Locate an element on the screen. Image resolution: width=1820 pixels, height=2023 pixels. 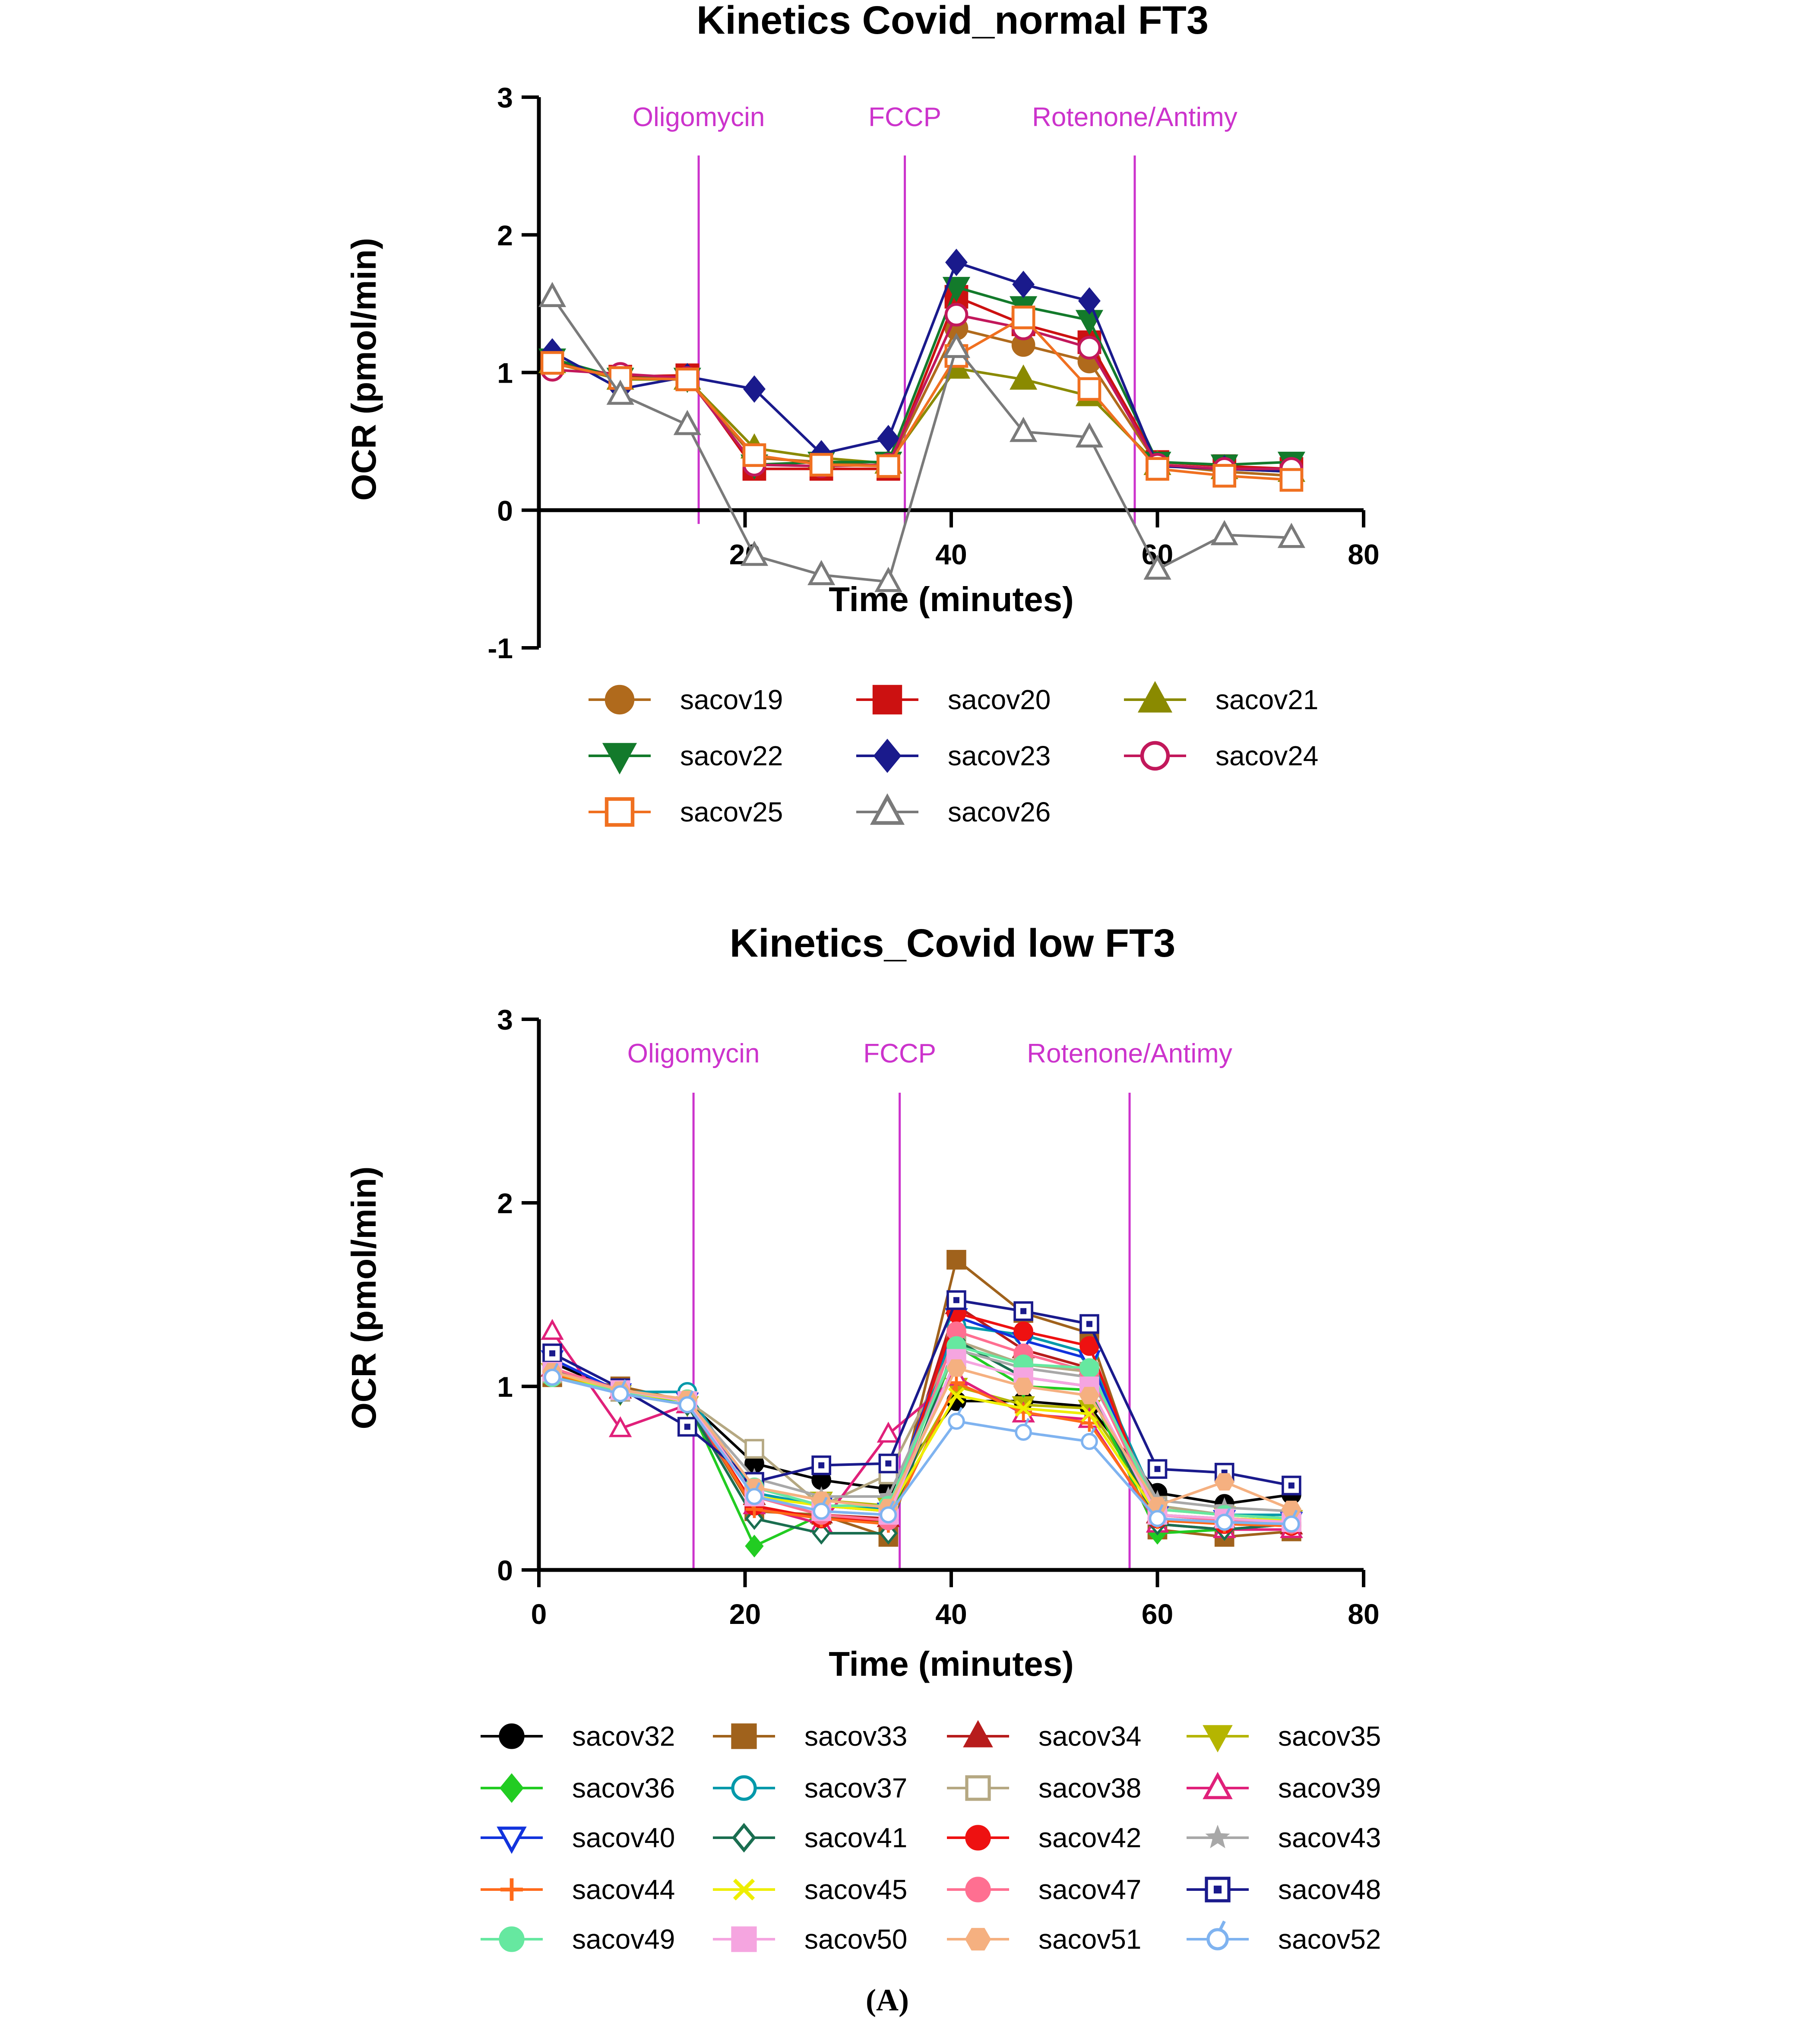
axes is located at coordinates (944, 1302).